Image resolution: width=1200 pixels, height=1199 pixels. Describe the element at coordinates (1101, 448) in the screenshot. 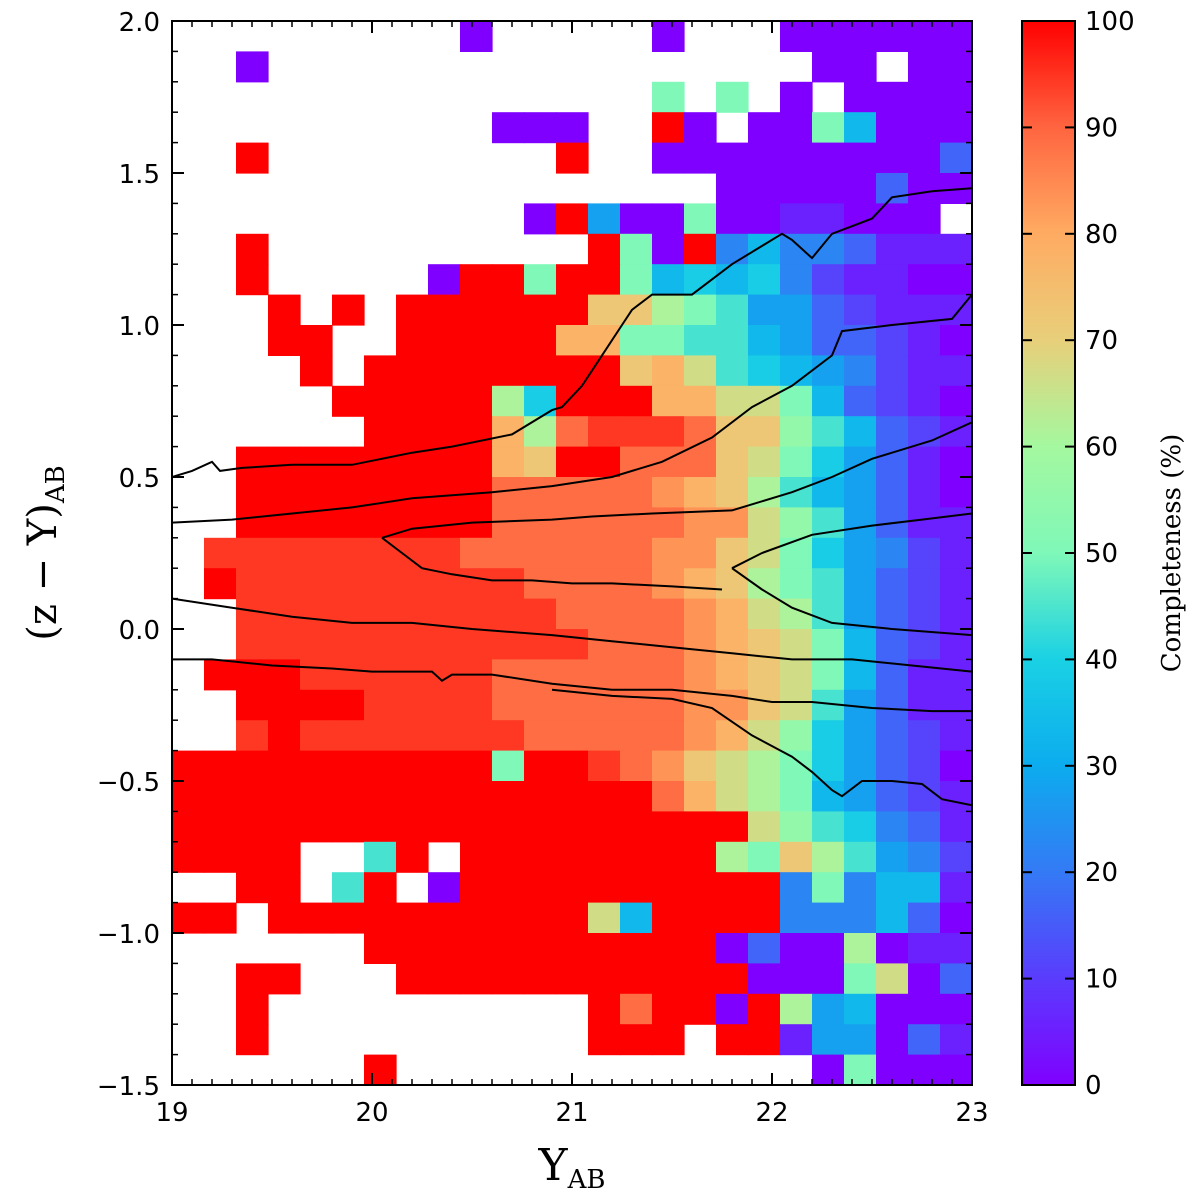

I see `colorbar-tick-label: 60` at that location.